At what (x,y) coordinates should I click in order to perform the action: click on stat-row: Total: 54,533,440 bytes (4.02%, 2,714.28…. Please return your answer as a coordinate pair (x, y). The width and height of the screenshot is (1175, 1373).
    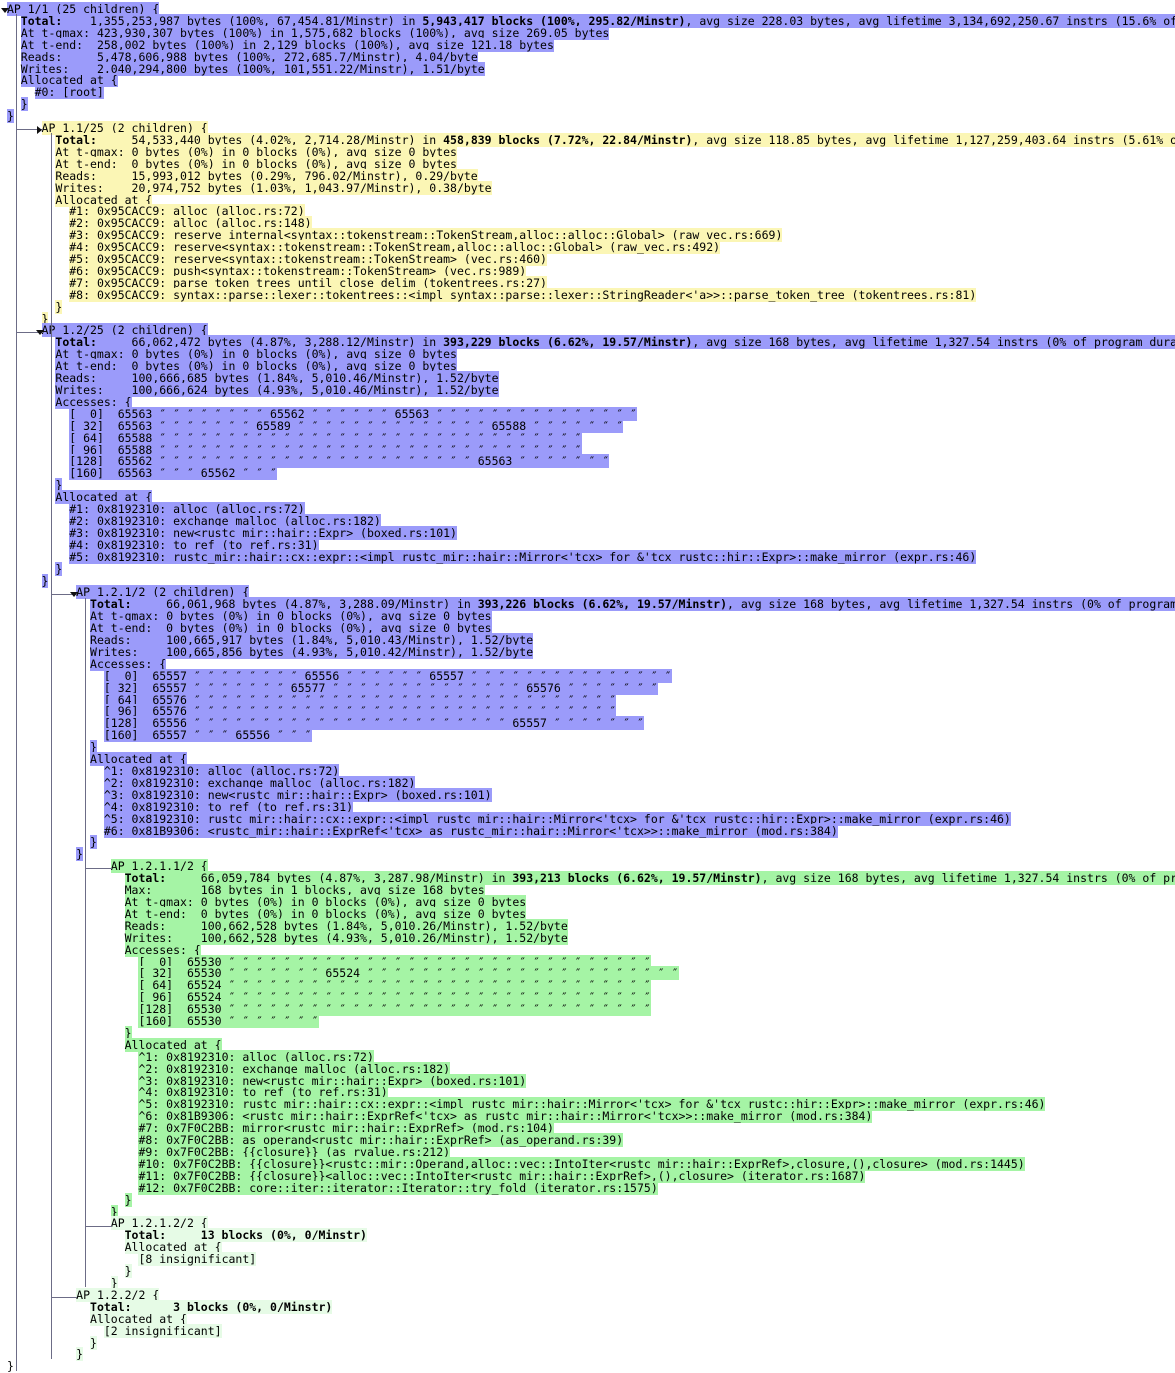
    Looking at the image, I should click on (587, 139).